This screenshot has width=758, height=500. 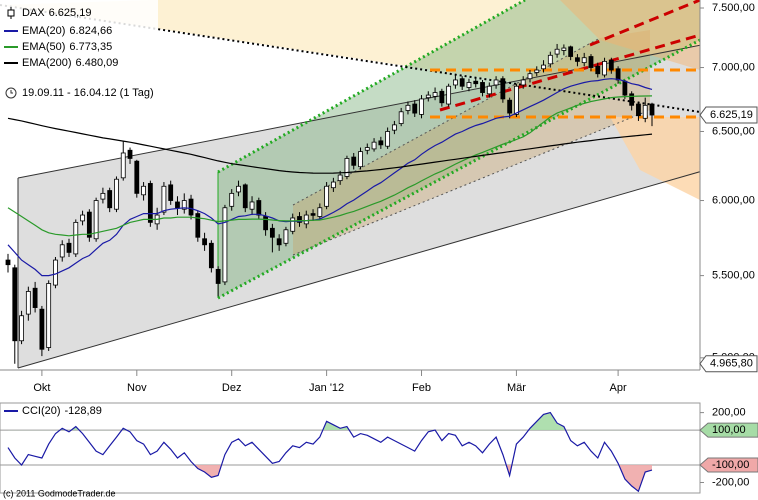 I want to click on y-tick-label: 7.000,00, so click(x=733, y=67).